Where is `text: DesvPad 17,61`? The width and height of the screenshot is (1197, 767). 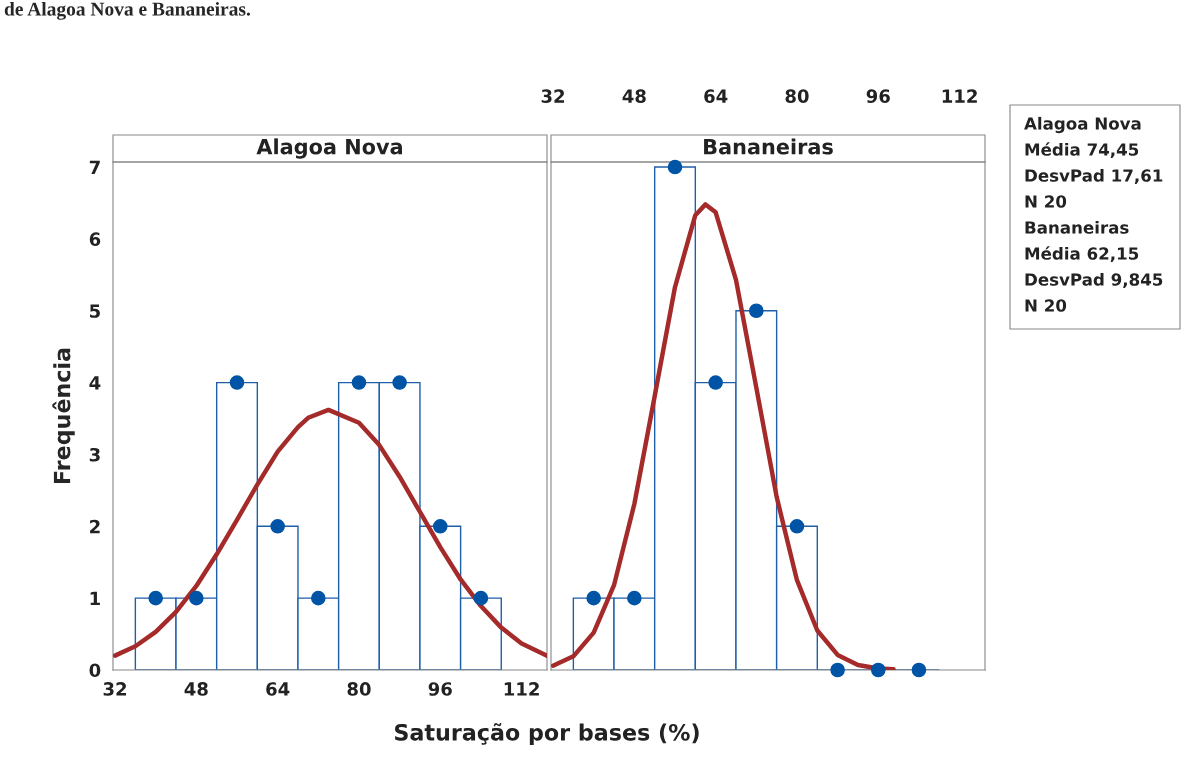 text: DesvPad 17,61 is located at coordinates (1094, 176).